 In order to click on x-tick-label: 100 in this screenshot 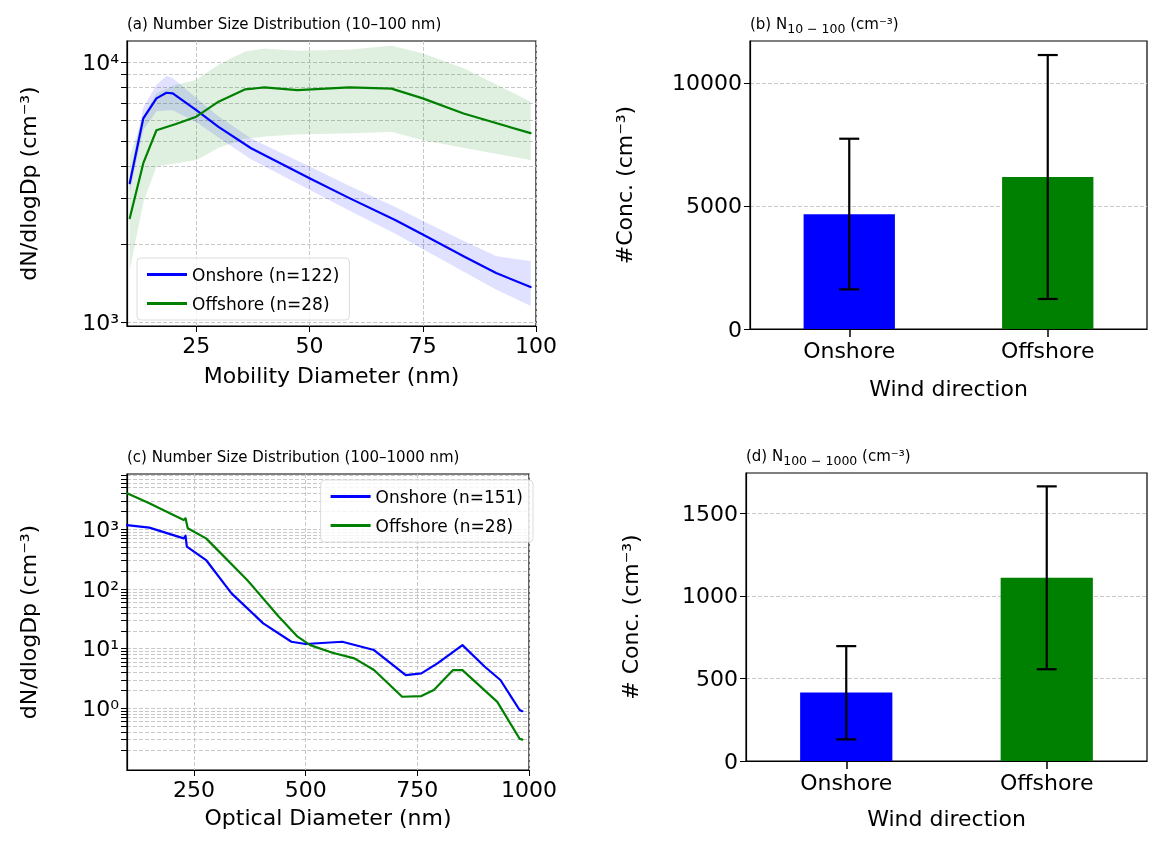, I will do `click(536, 345)`.